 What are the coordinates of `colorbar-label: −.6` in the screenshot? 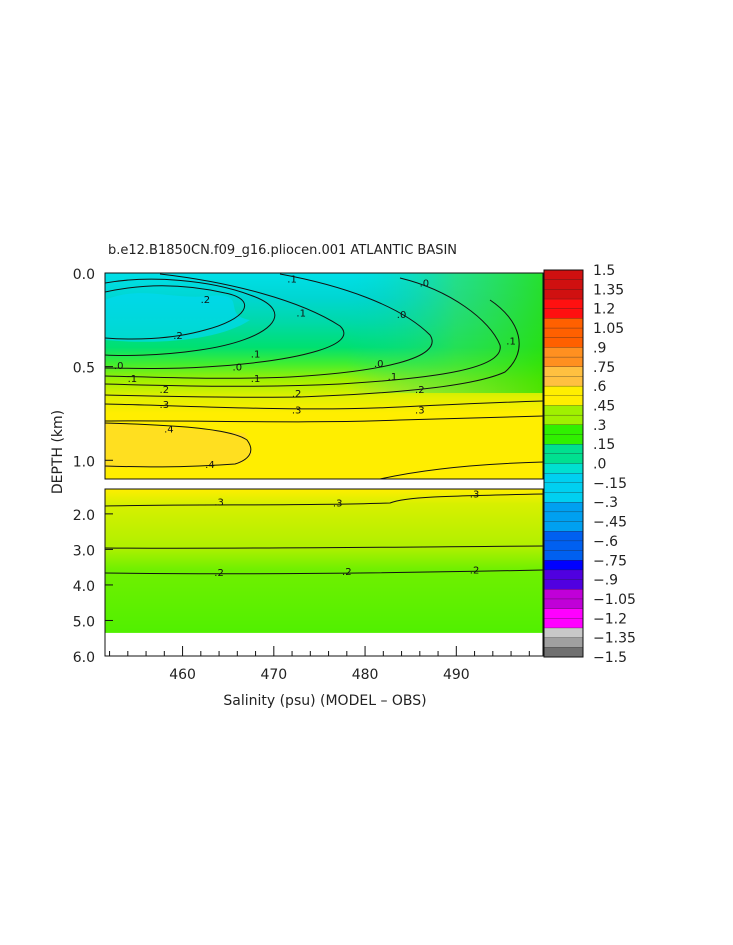 It's located at (605, 542).